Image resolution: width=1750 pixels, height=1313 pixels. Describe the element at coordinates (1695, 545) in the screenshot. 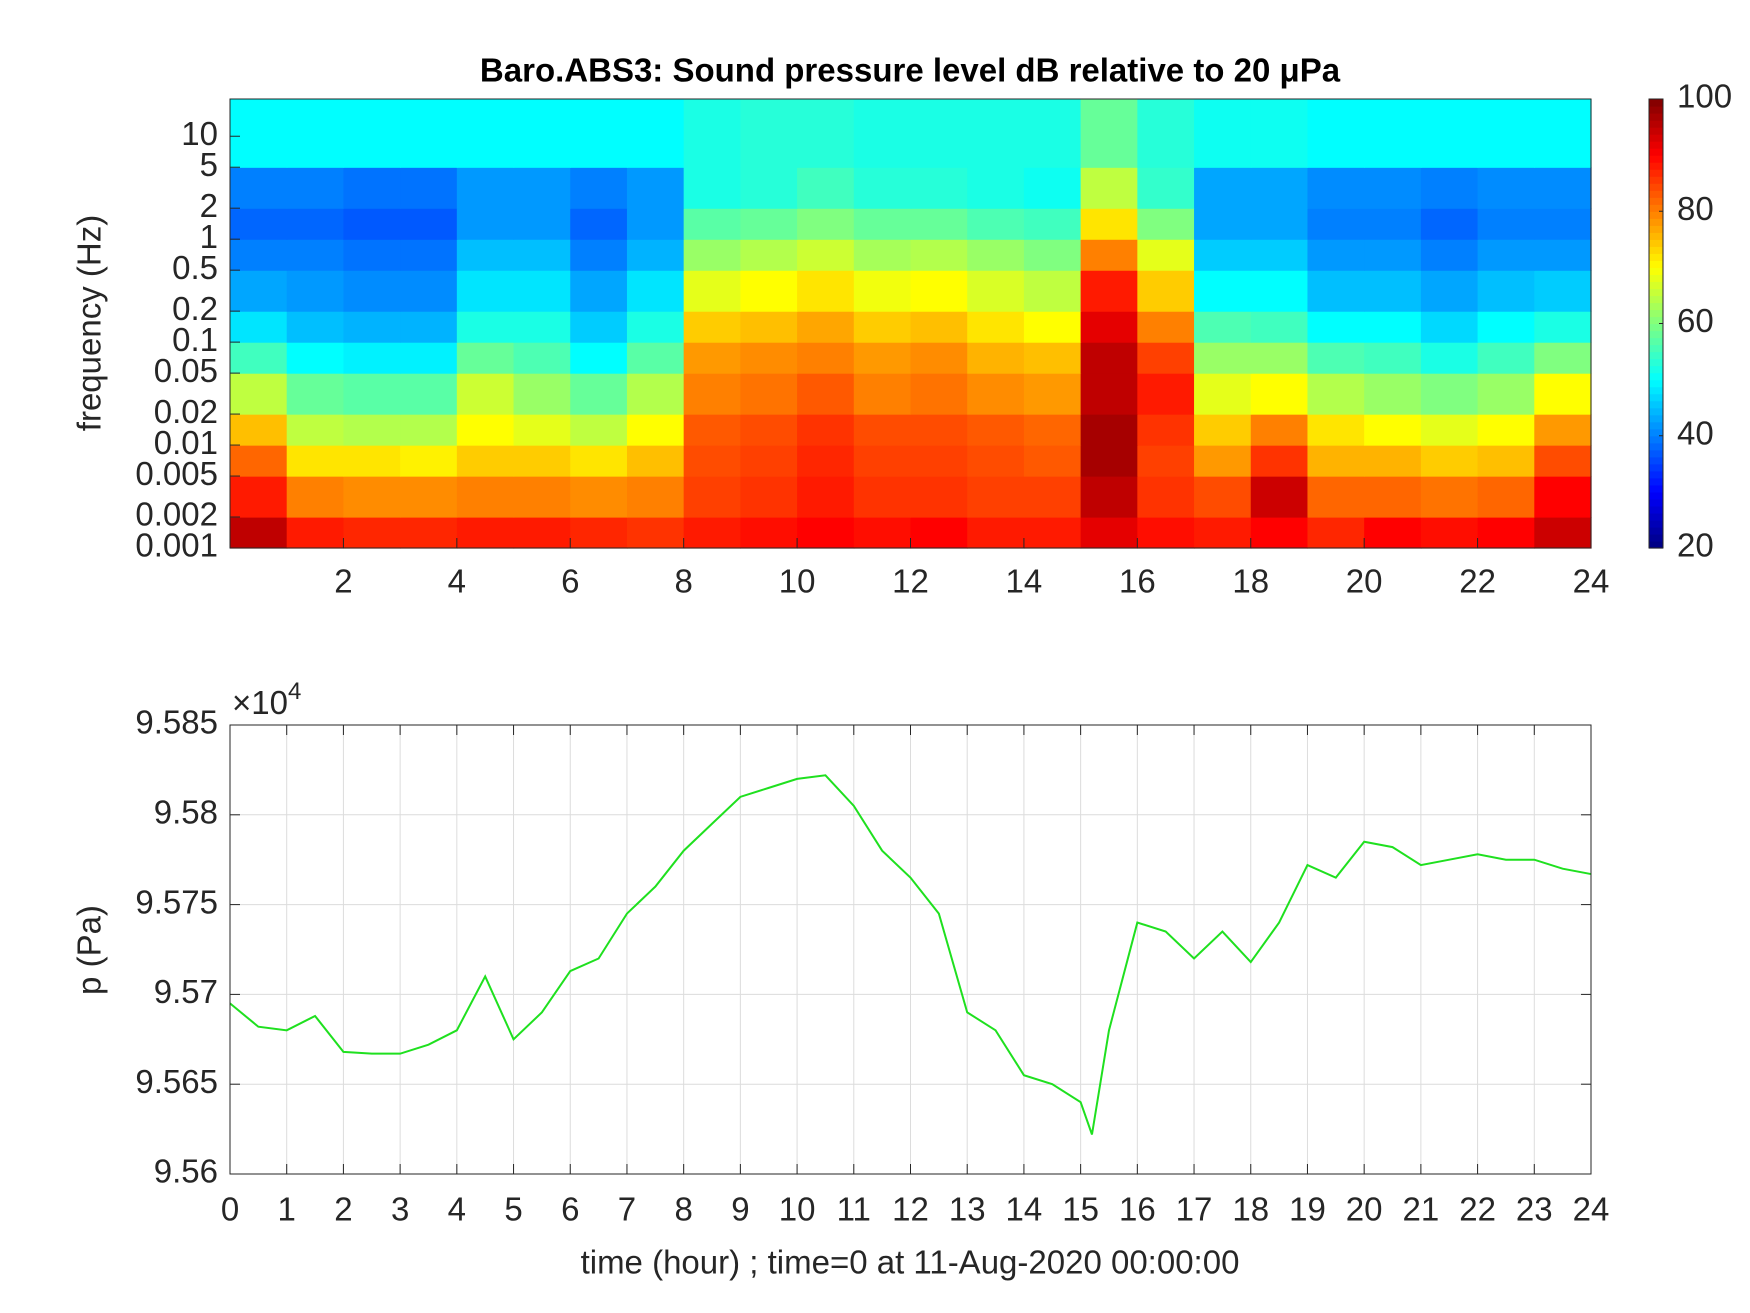

I see `colorbar-tick-label: 20` at that location.